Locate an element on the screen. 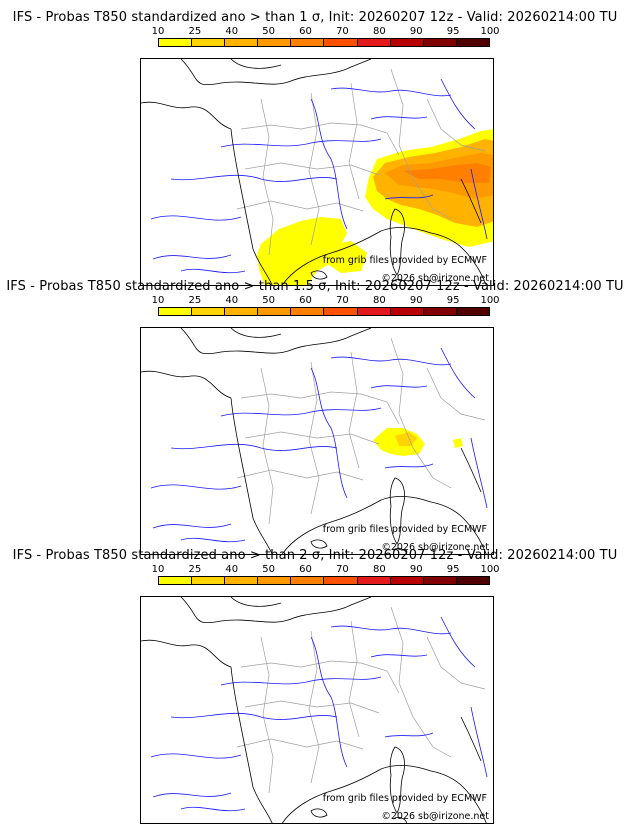 This screenshot has width=630, height=828. coast-italy is located at coordinates (458, 258).